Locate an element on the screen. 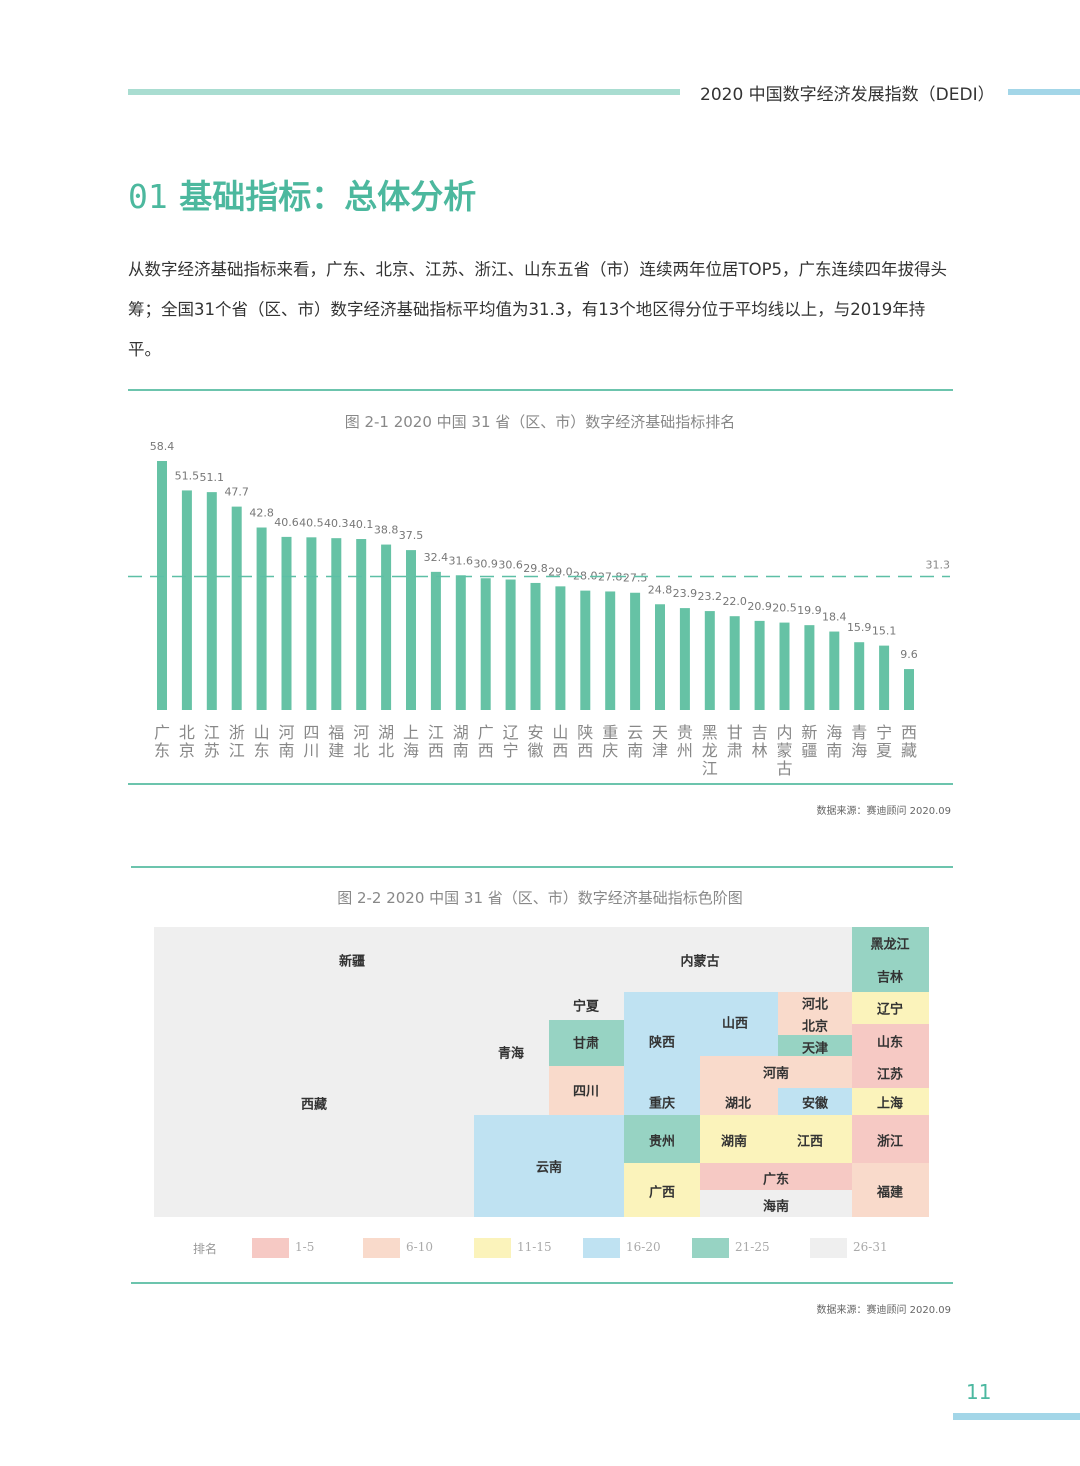 This screenshot has width=1080, height=1466. category-label: 北京 is located at coordinates (187, 741).